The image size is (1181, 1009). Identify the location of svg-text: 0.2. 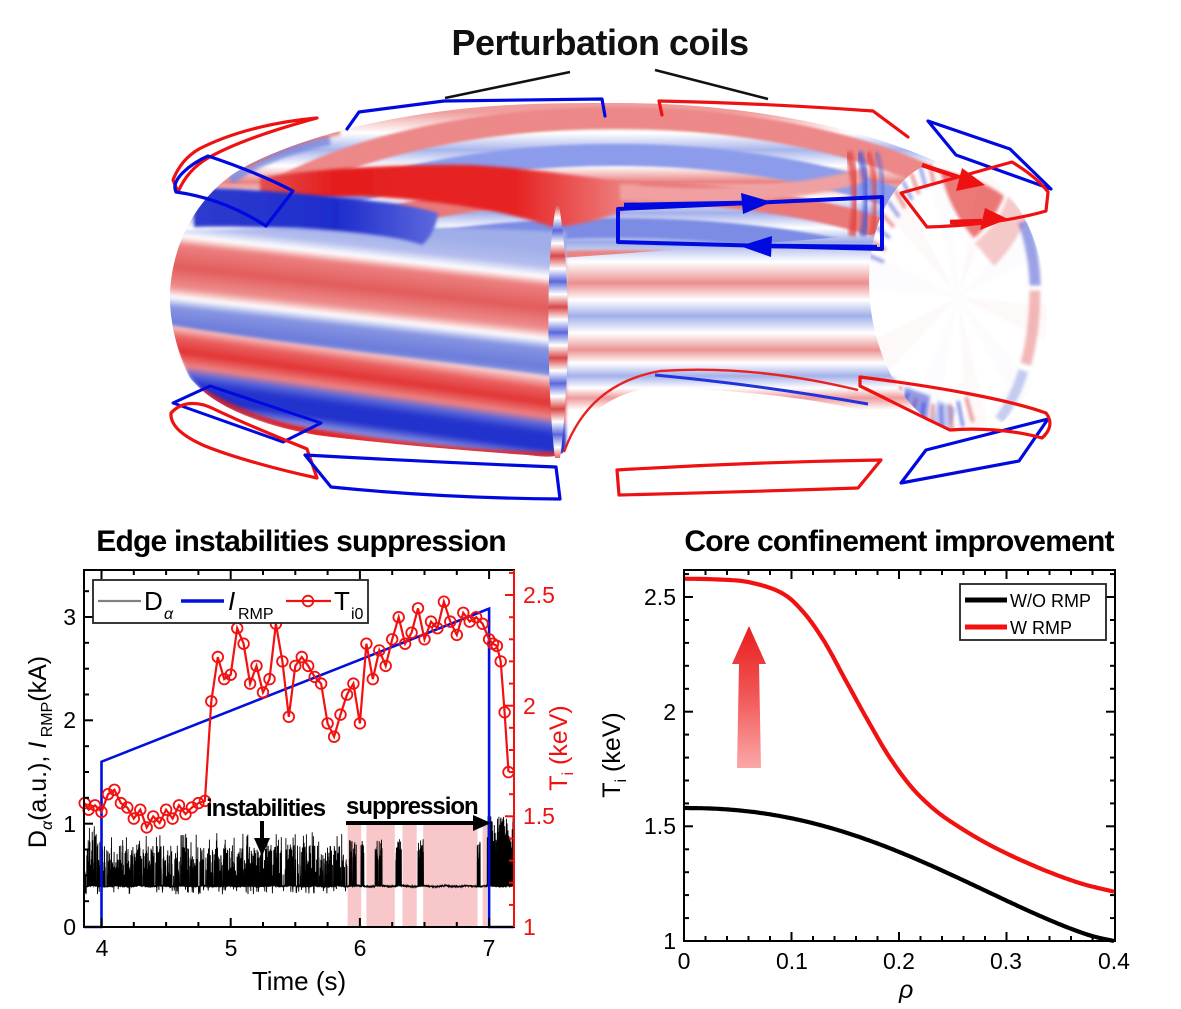
(899, 961).